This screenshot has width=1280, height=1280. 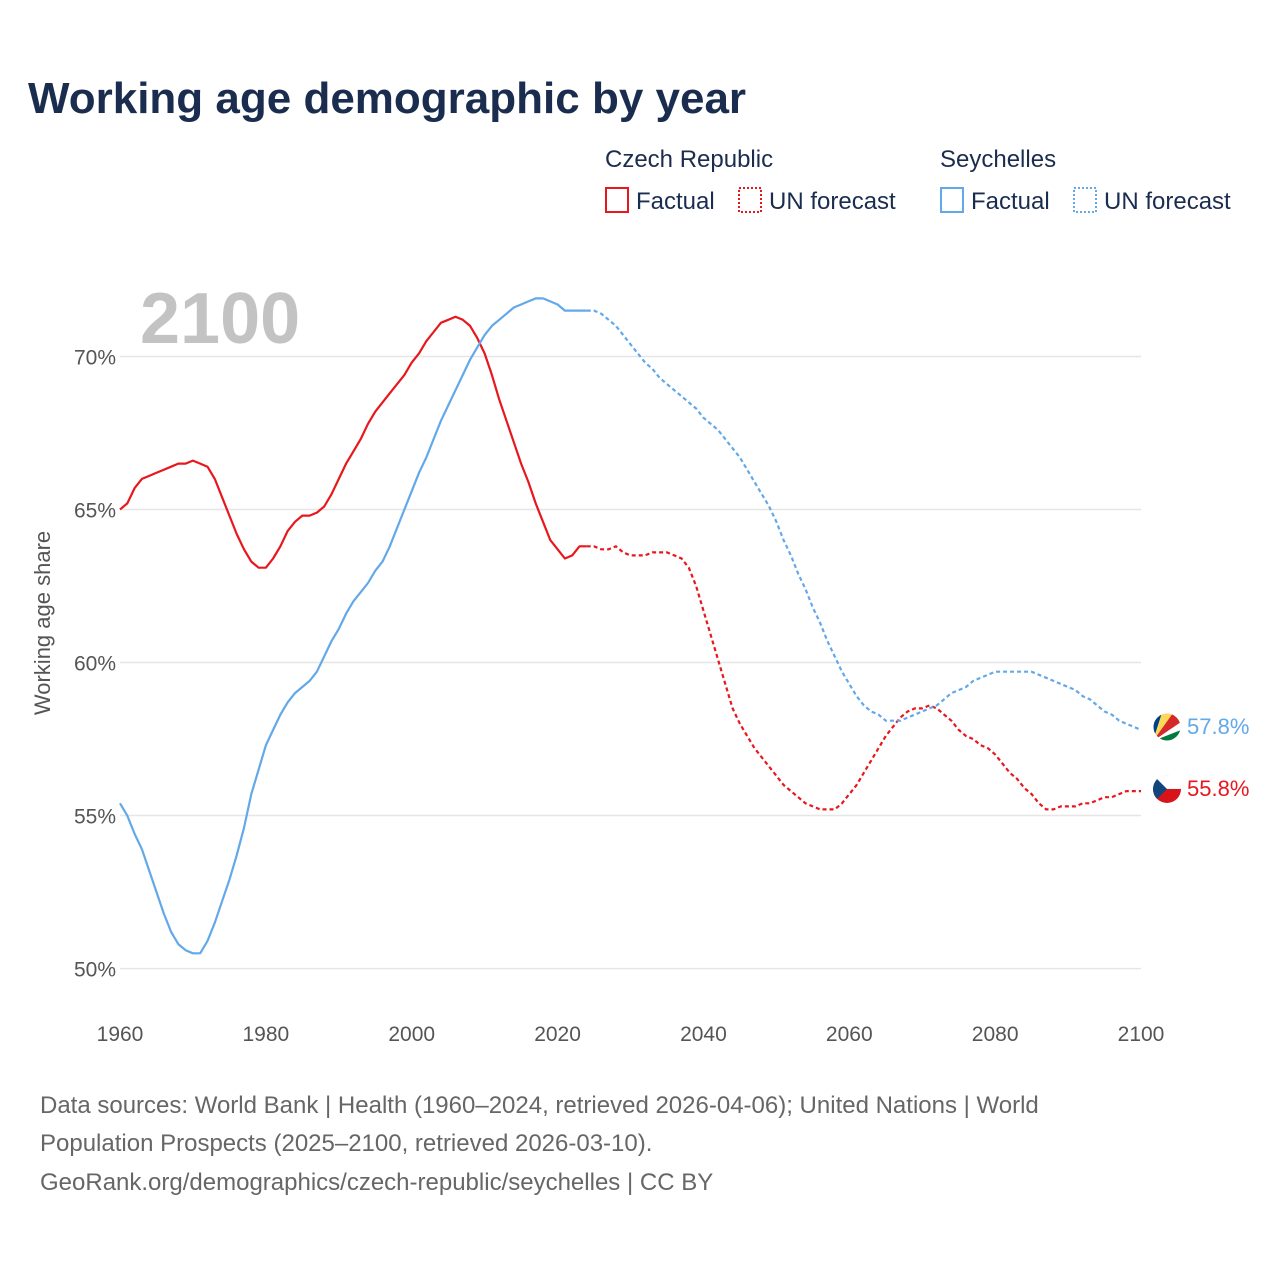 What do you see at coordinates (832, 201) in the screenshot?
I see `legend-czech-forecast: UN forecast` at bounding box center [832, 201].